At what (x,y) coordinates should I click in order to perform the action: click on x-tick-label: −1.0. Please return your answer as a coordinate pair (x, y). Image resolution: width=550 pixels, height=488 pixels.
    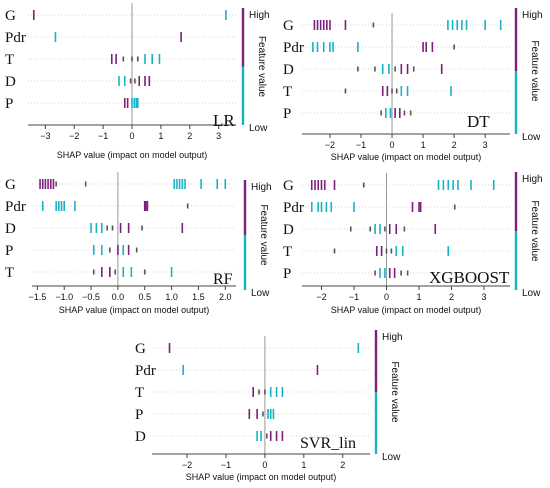
    Looking at the image, I should click on (64, 297).